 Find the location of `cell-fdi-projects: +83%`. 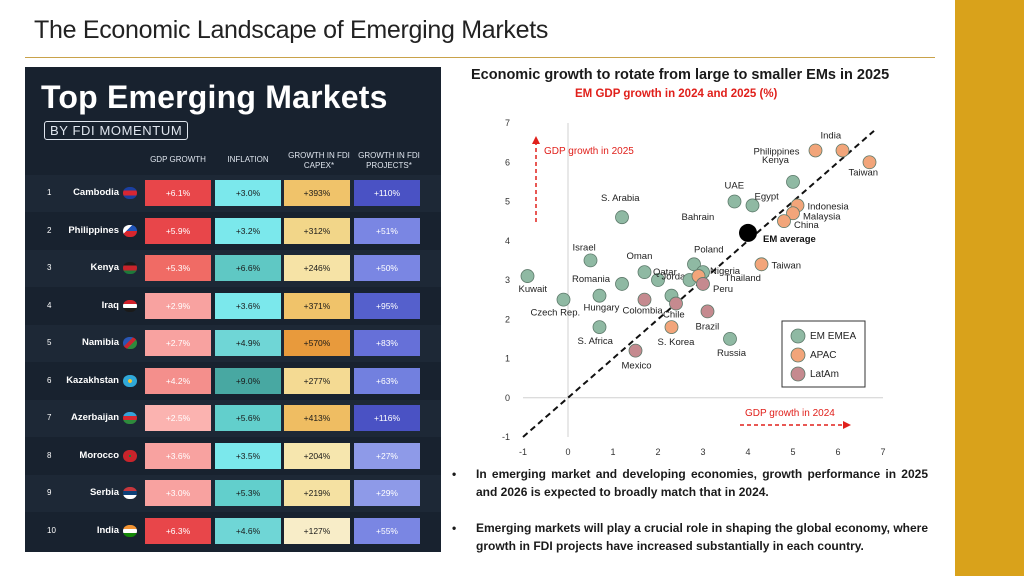

cell-fdi-projects: +83% is located at coordinates (387, 343).